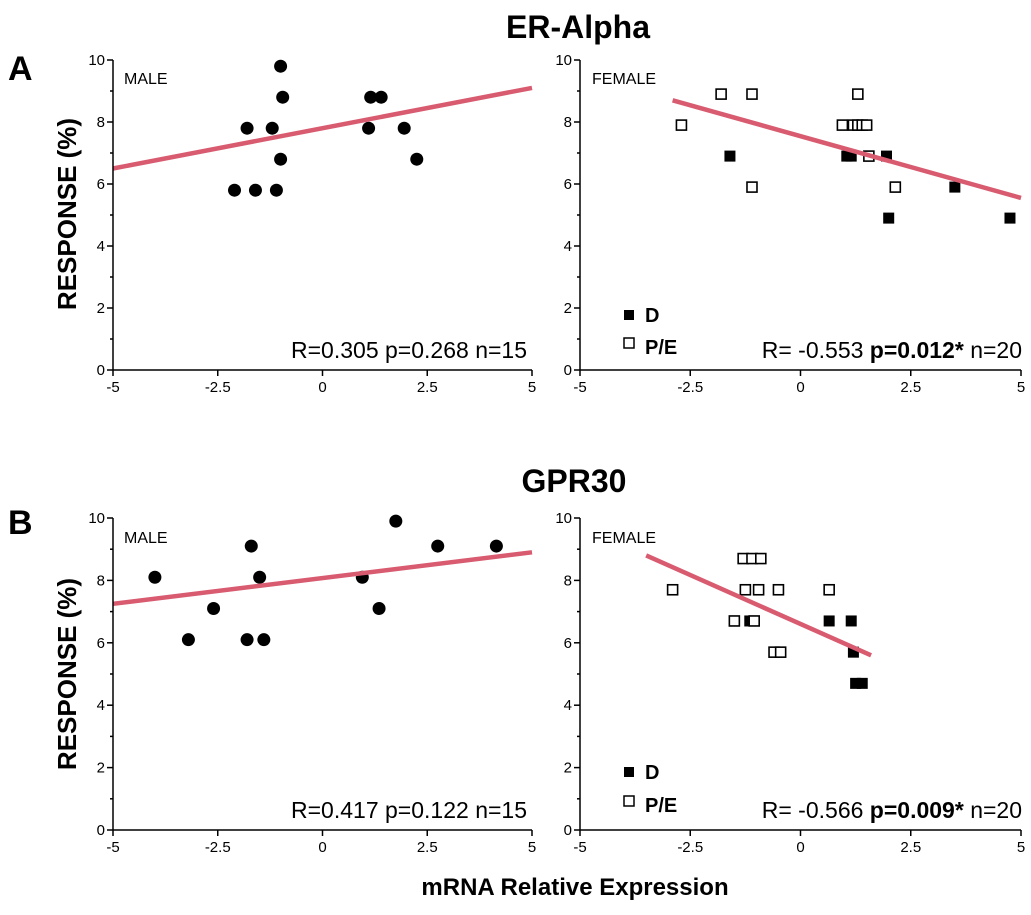 The image size is (1031, 915). Describe the element at coordinates (813, 810) in the screenshot. I see `stats-r: R= -0.566` at that location.